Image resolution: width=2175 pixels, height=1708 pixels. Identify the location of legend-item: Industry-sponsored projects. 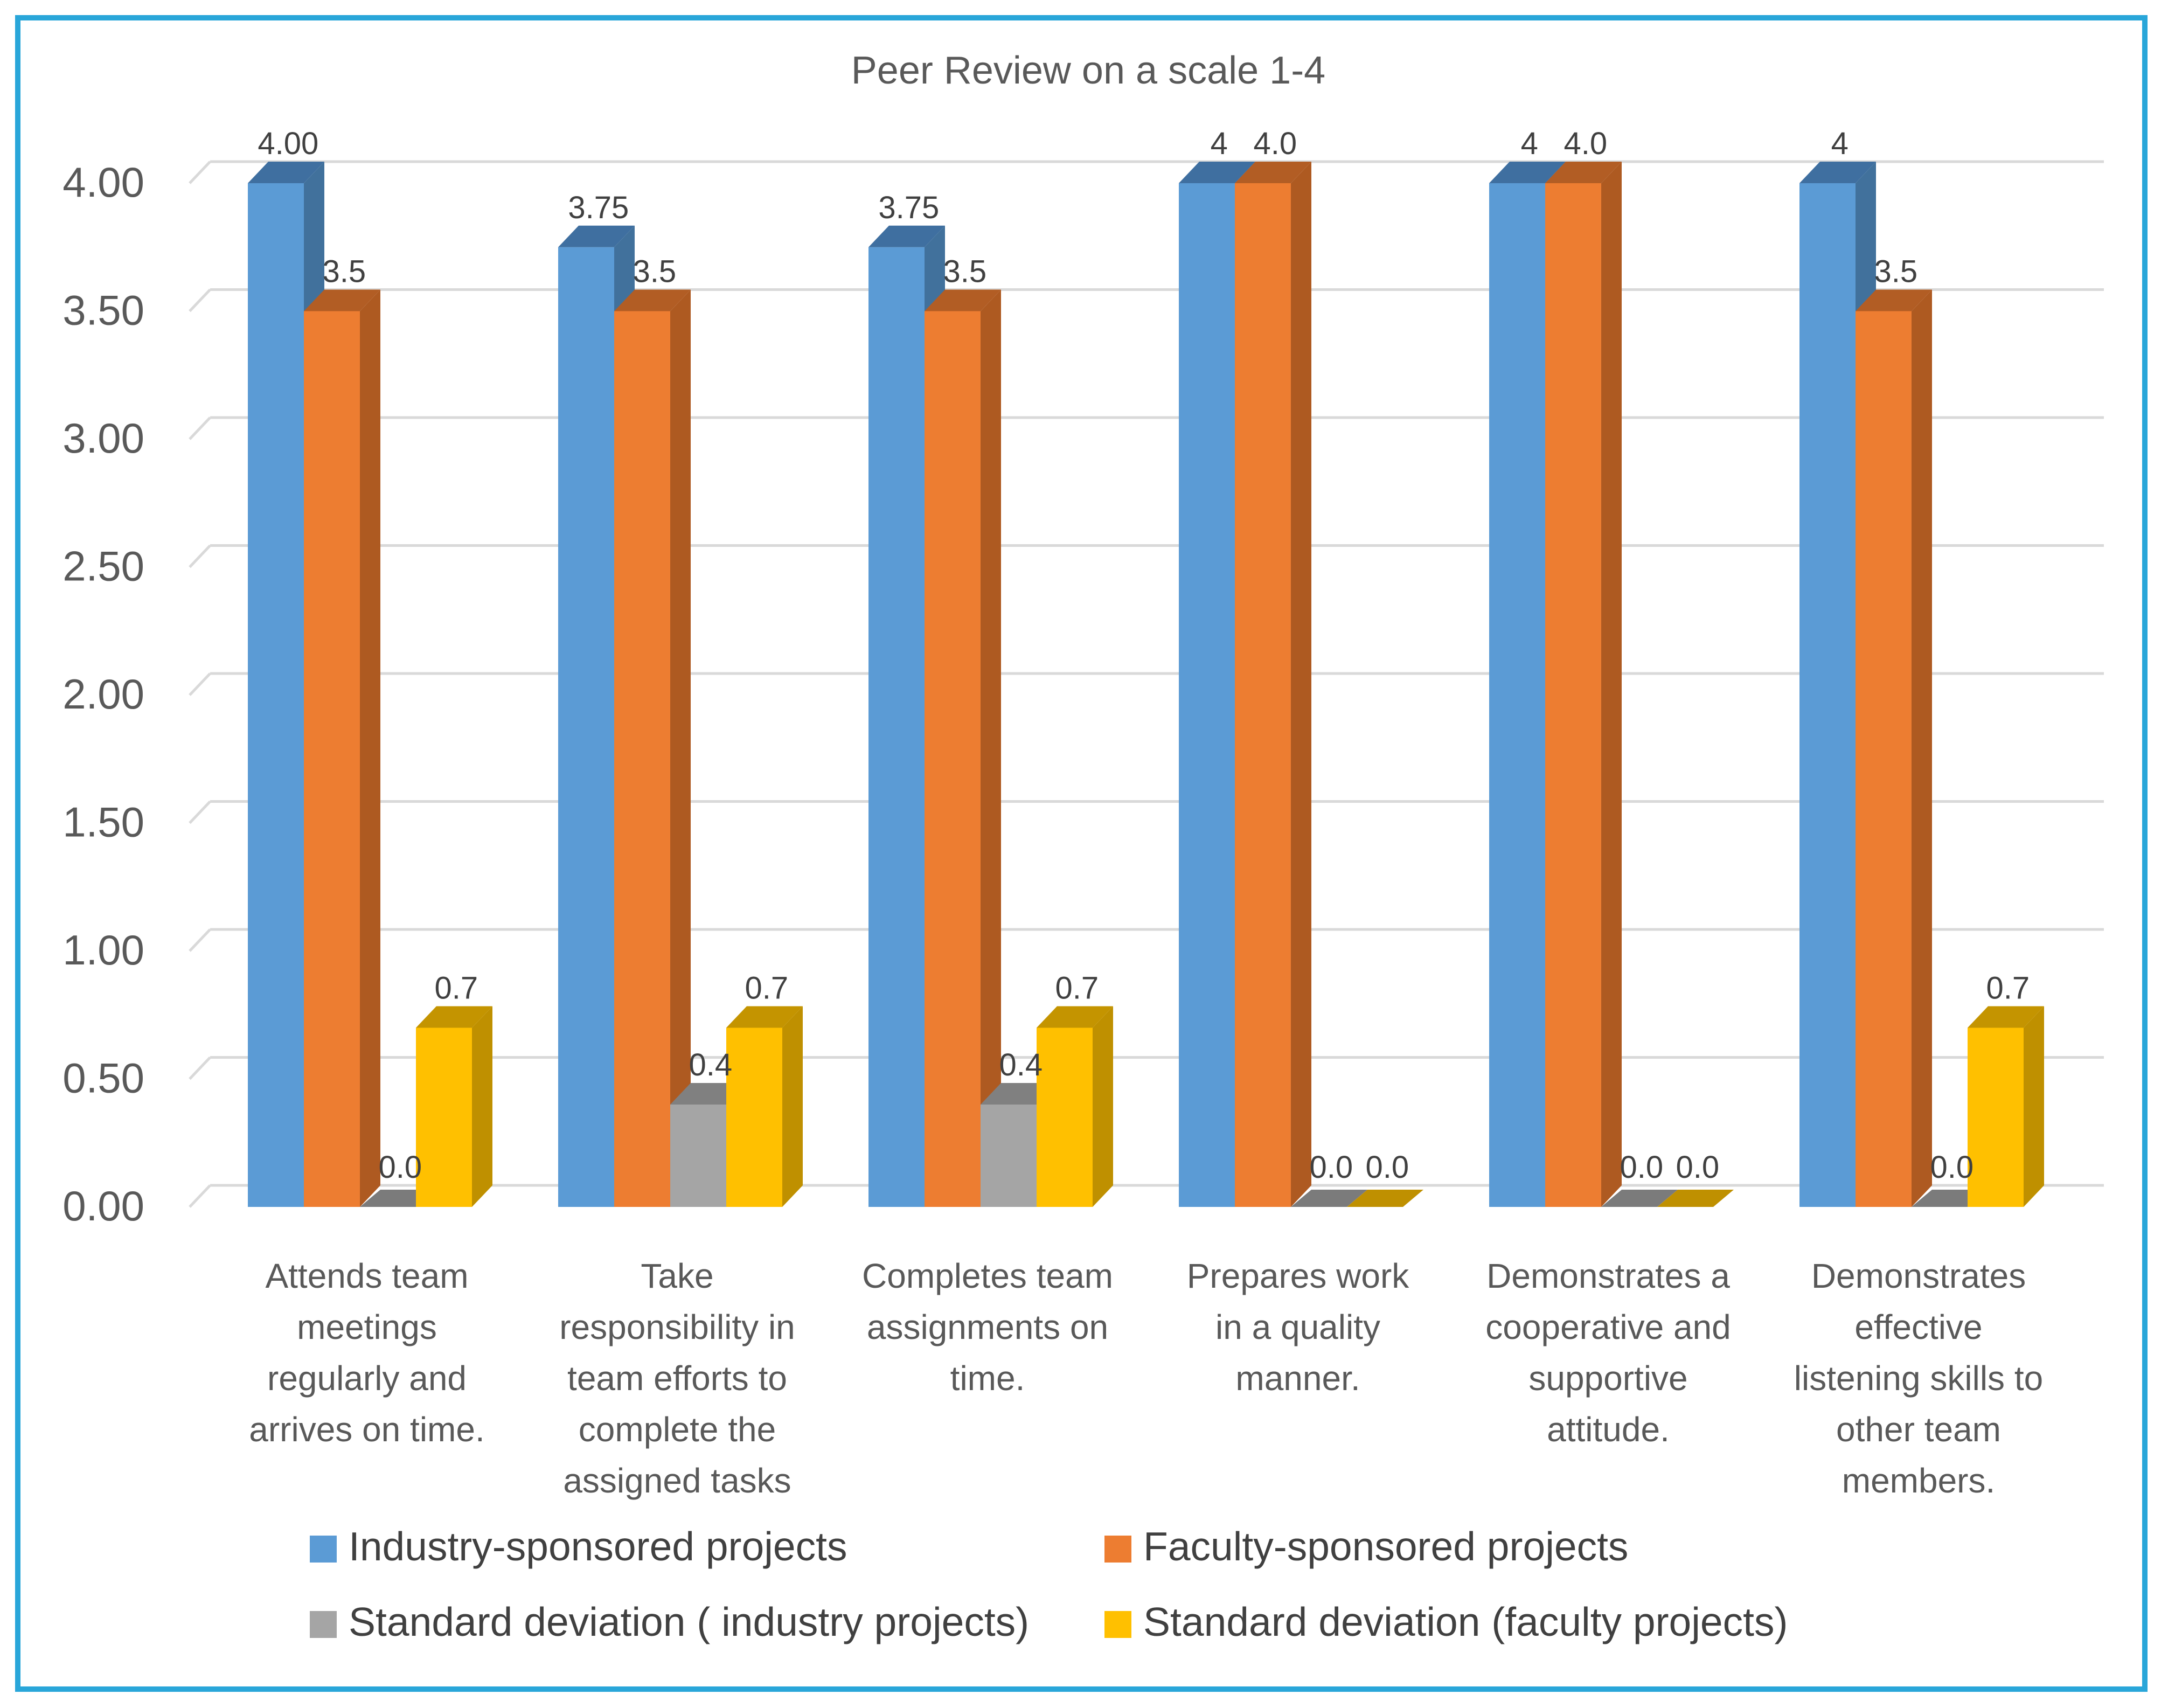
(578, 1547).